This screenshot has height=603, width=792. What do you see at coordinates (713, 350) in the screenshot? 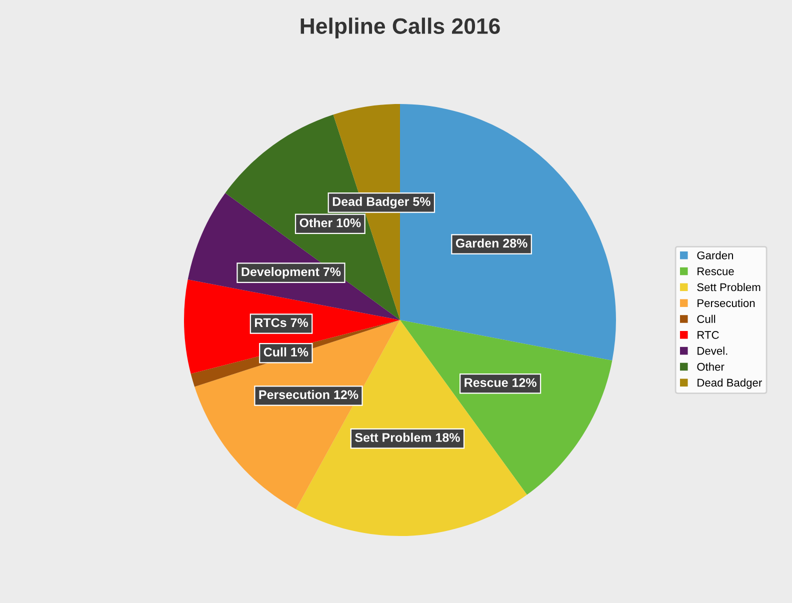
I see `legend-label: Devel.` at bounding box center [713, 350].